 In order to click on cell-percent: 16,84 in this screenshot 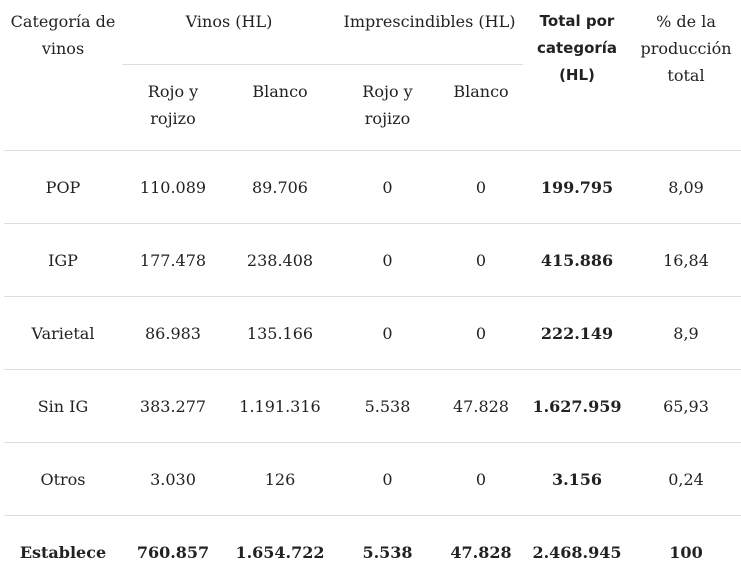, I will do `click(686, 260)`.